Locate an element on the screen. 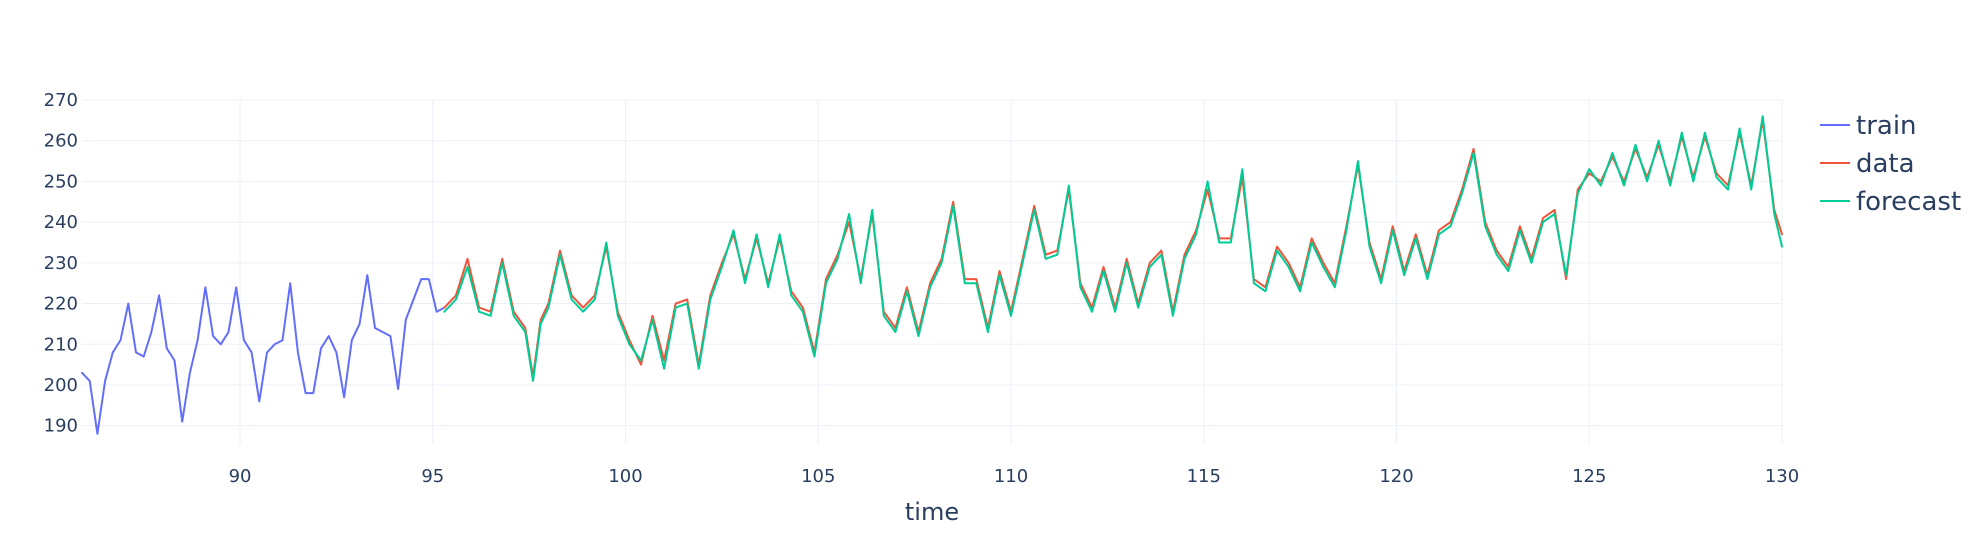 The height and width of the screenshot is (540, 1980). y-tick-label: 210 is located at coordinates (61, 344).